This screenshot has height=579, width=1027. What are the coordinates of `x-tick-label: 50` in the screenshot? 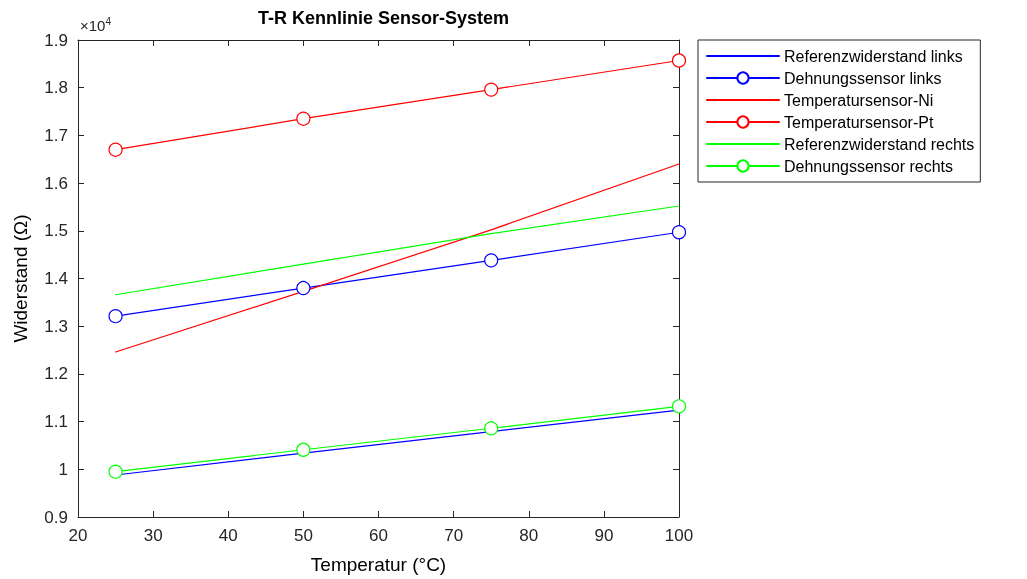 It's located at (303, 535).